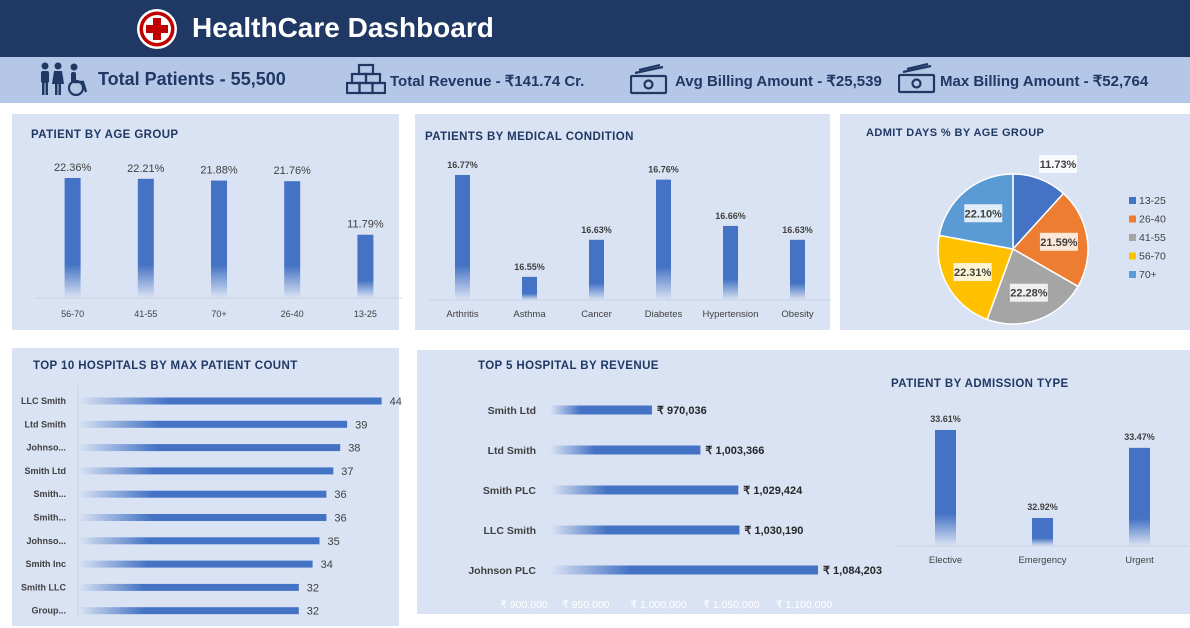  What do you see at coordinates (340, 519) in the screenshot?
I see `data-label: 36` at bounding box center [340, 519].